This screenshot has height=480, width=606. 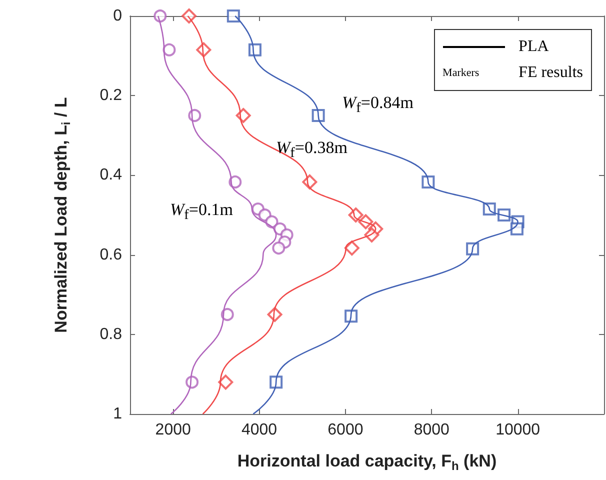 What do you see at coordinates (461, 73) in the screenshot?
I see `annotation: Markers` at bounding box center [461, 73].